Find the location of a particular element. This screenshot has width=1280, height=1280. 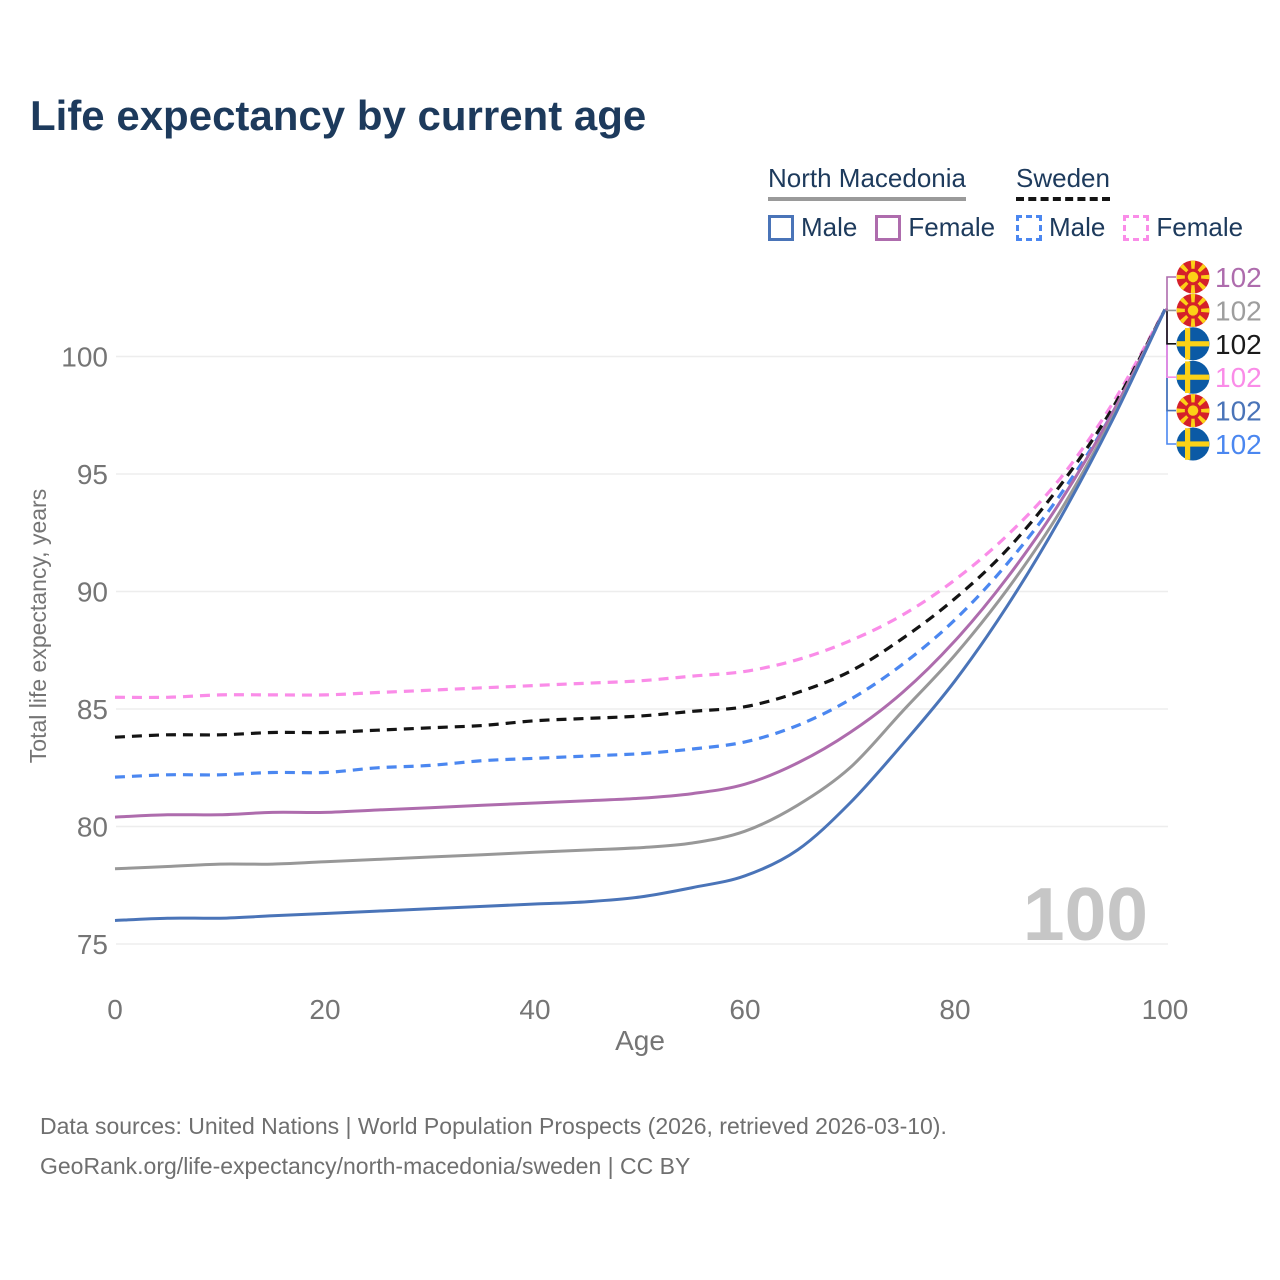

legend-label-nm-female: Female is located at coordinates (952, 227).